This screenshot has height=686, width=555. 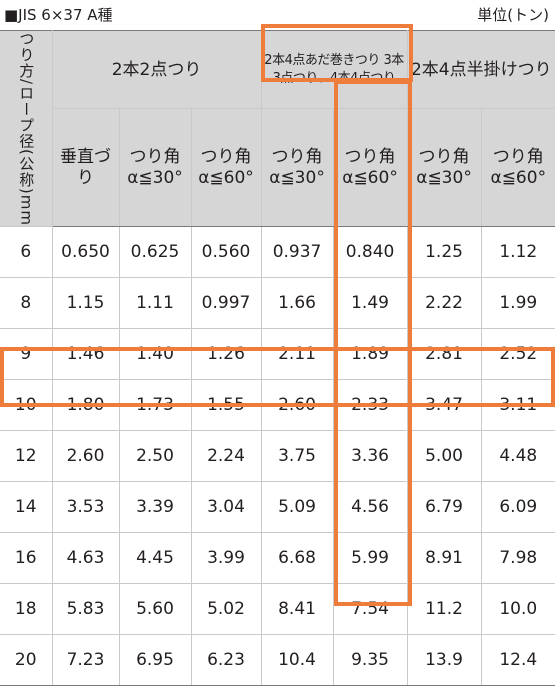 I want to click on table-row: 6 0.650 0.625 0.560 0.937 0.840 1.25 1.12, so click(x=277, y=251).